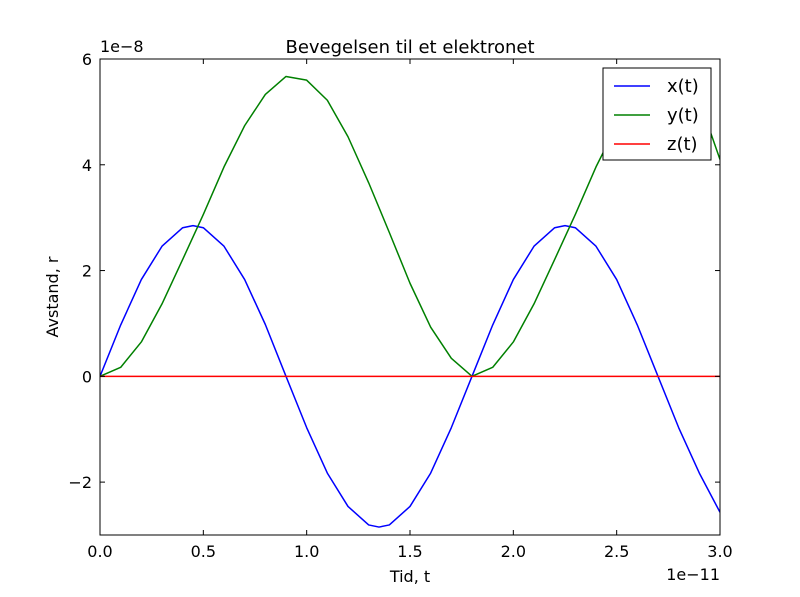 This screenshot has width=800, height=597. What do you see at coordinates (682, 144) in the screenshot?
I see `legend-label: z(t)` at bounding box center [682, 144].